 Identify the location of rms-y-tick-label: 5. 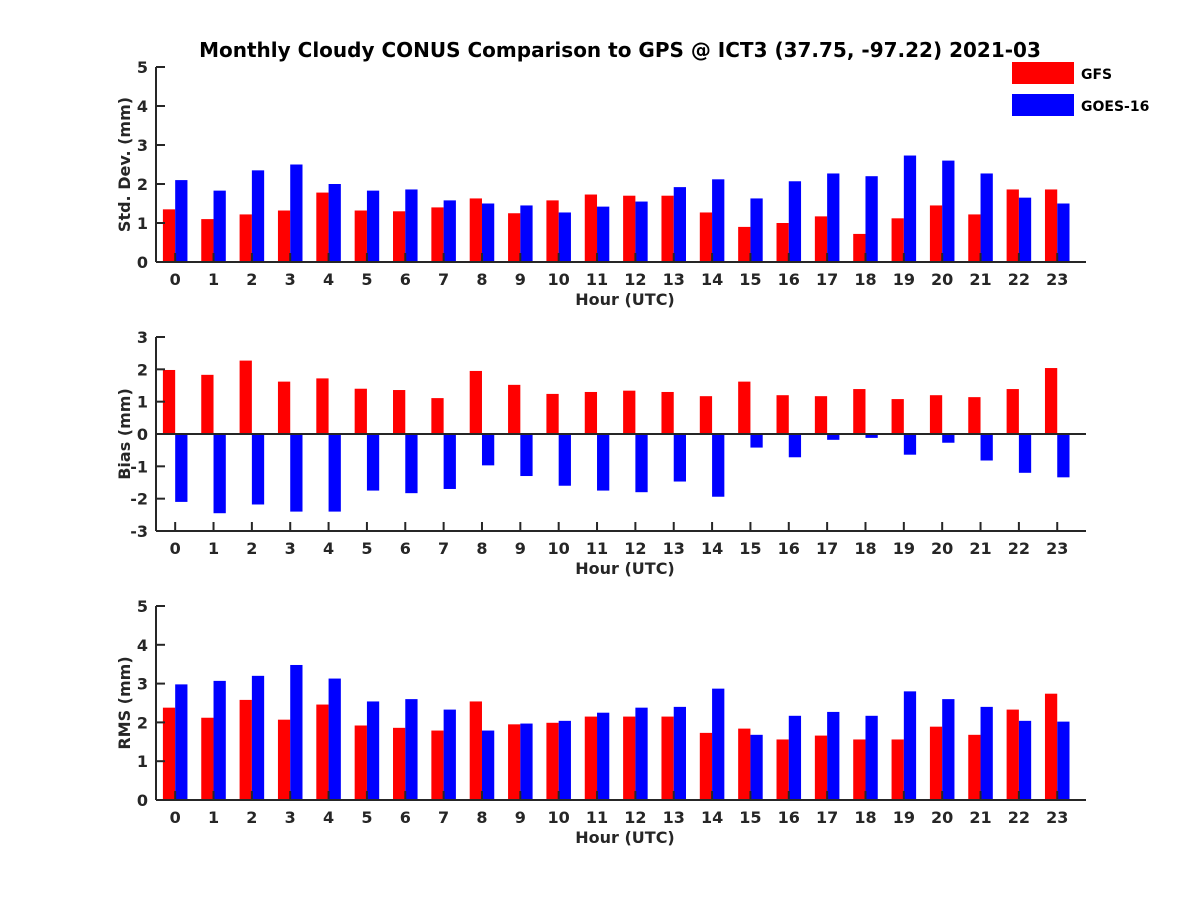
(142, 606).